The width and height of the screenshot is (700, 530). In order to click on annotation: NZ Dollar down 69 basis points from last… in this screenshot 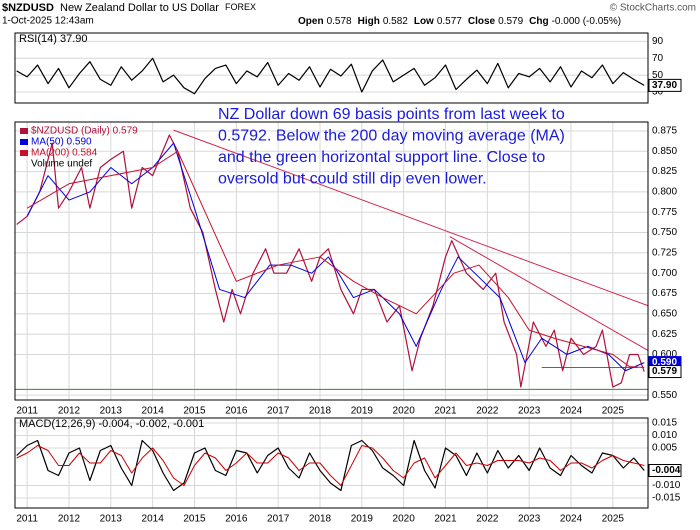, I will do `click(391, 114)`.